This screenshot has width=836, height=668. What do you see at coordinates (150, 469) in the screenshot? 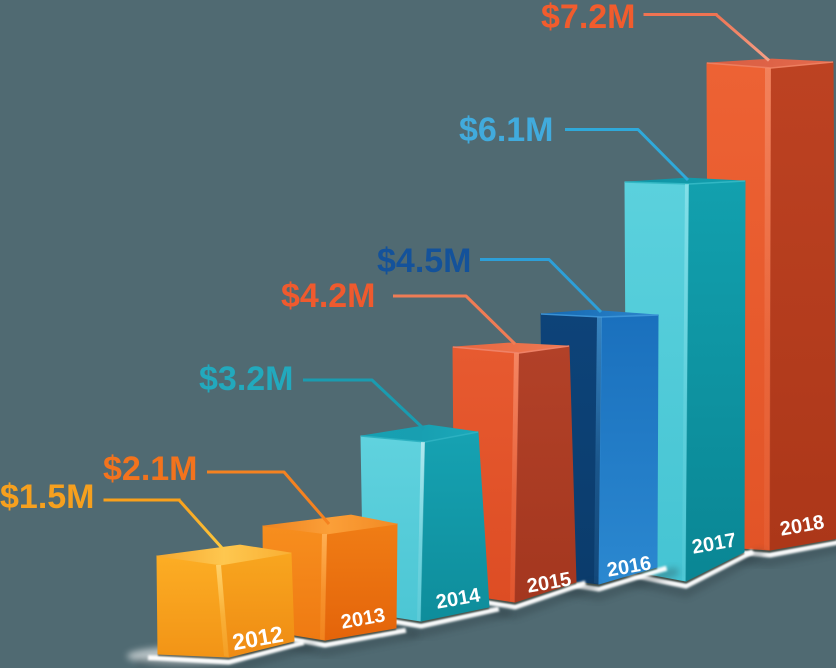
I see `svg-text: $2.1M` at bounding box center [150, 469].